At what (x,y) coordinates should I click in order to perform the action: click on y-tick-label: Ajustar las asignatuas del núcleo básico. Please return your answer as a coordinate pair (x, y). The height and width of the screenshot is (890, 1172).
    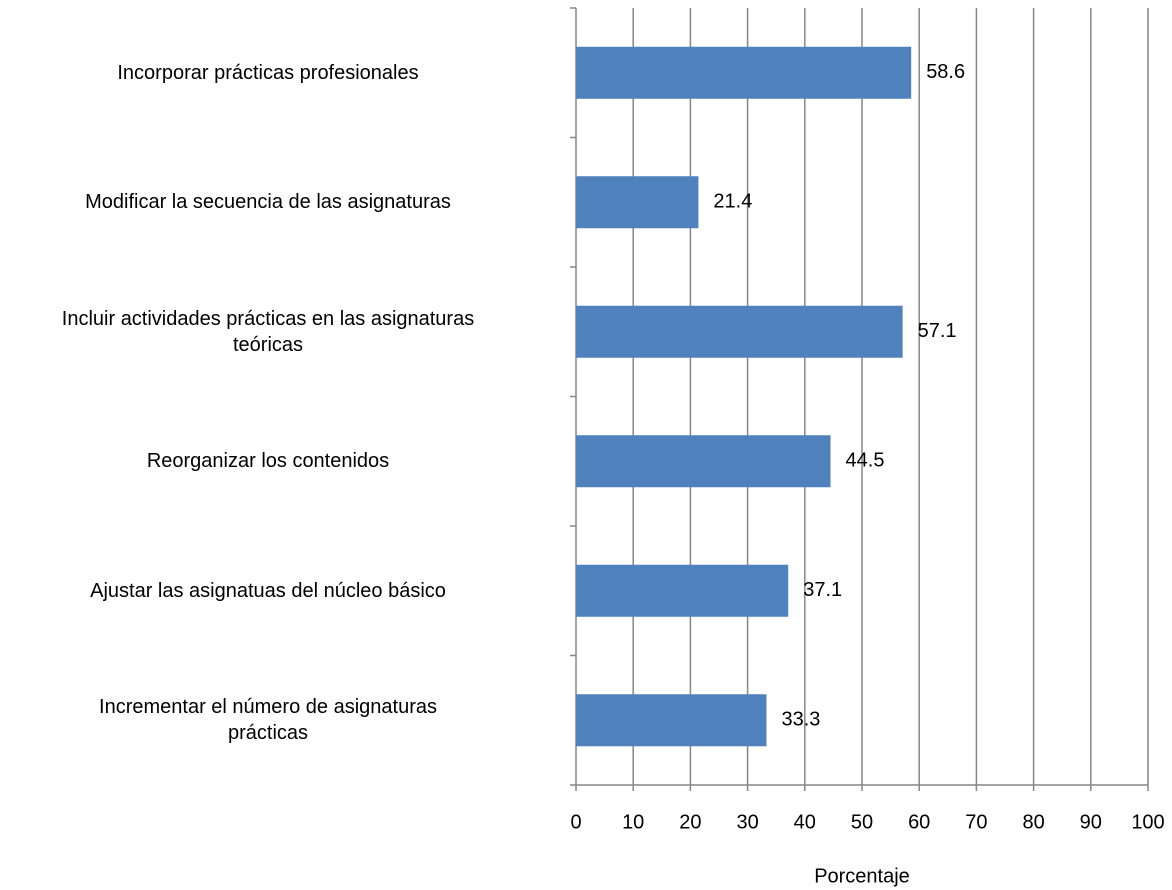
    Looking at the image, I should click on (268, 590).